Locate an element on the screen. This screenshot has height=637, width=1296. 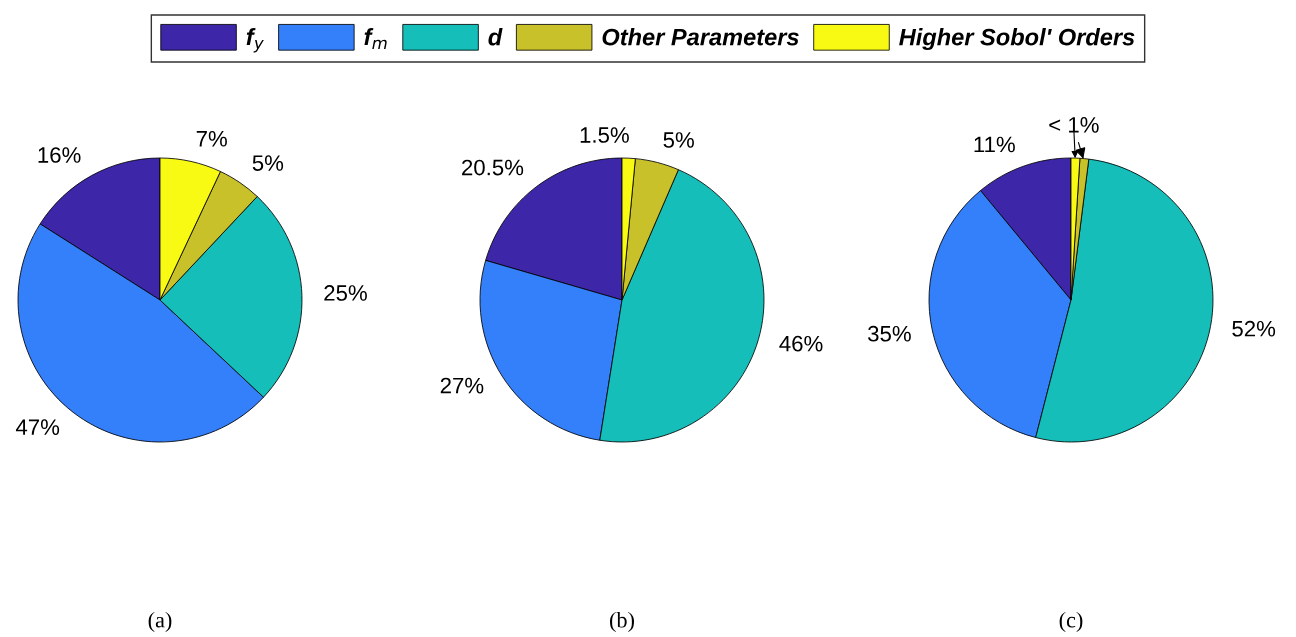
data-label: 35% is located at coordinates (889, 333).